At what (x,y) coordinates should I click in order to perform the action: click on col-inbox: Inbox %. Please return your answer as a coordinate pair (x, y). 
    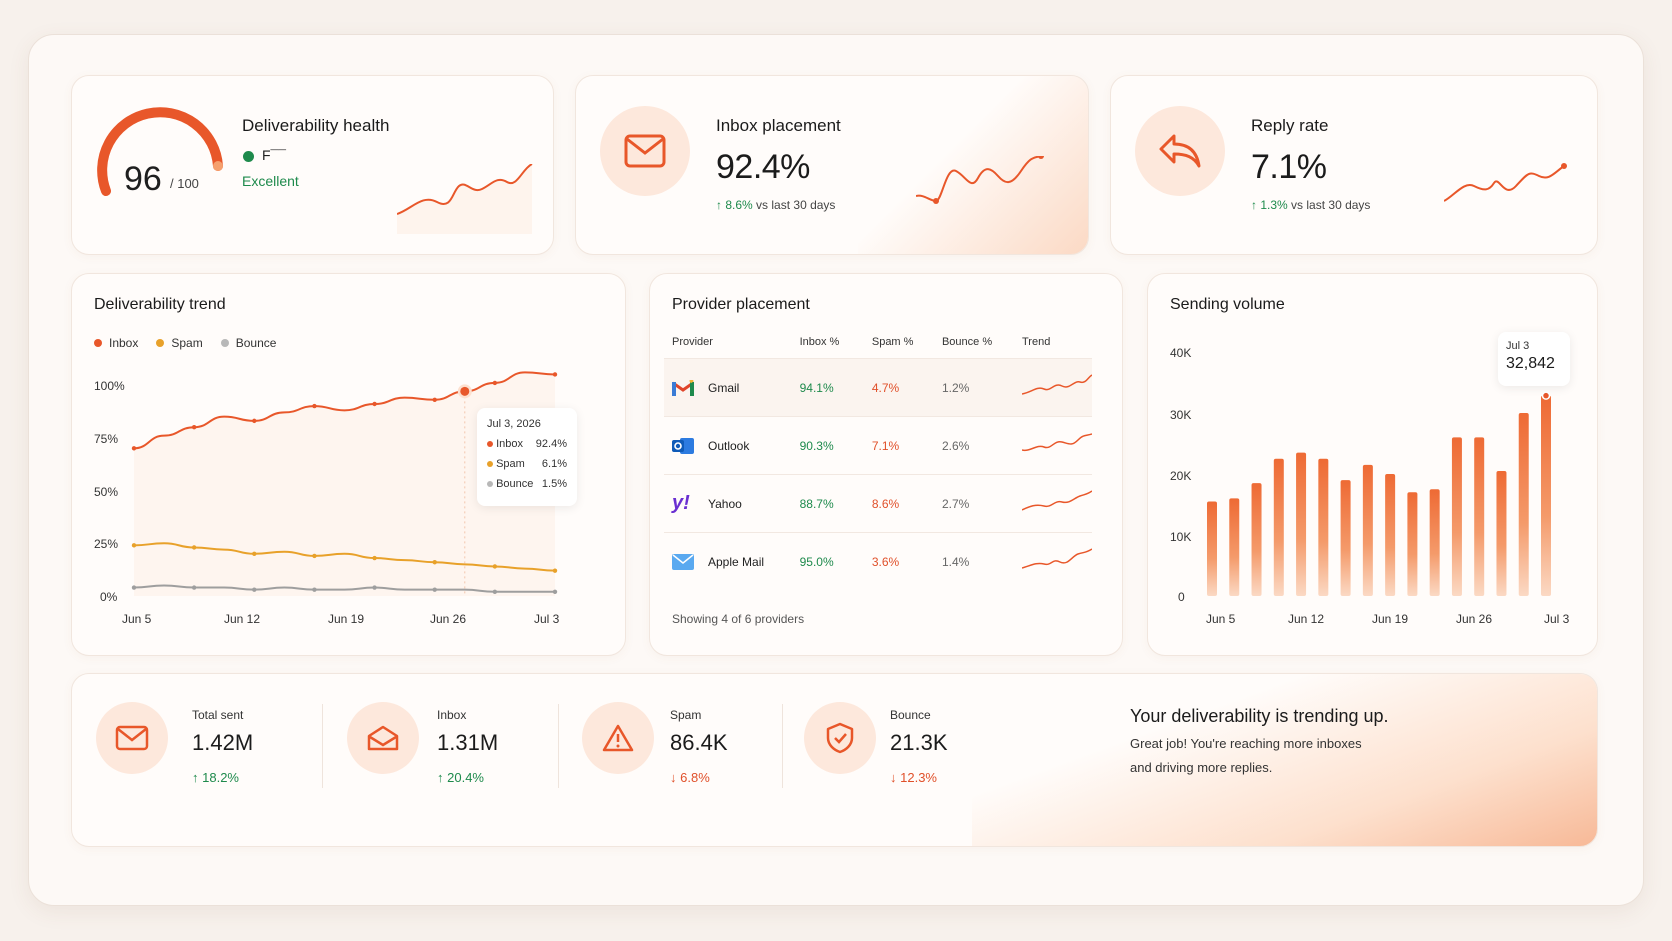
    Looking at the image, I should click on (819, 342).